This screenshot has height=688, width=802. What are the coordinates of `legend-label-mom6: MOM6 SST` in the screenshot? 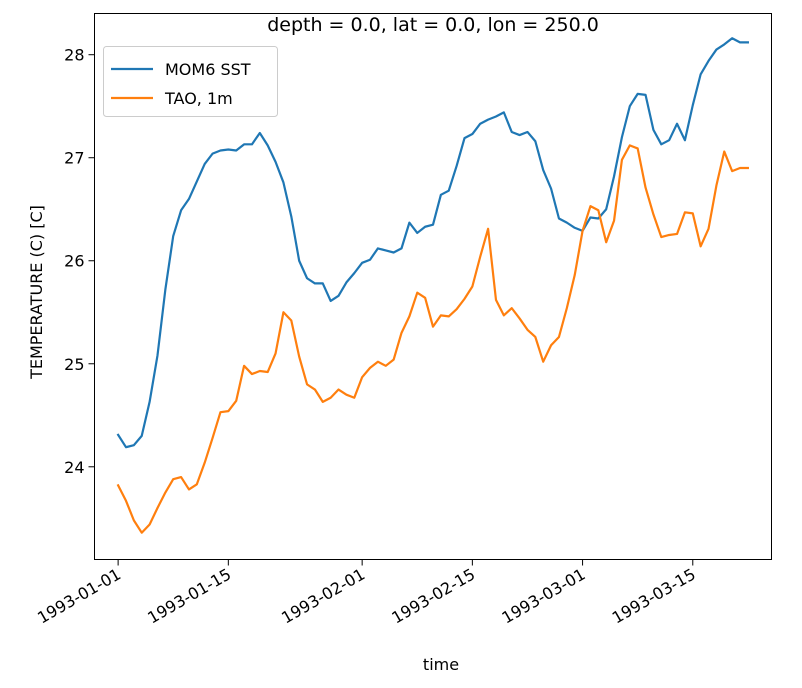 It's located at (208, 69).